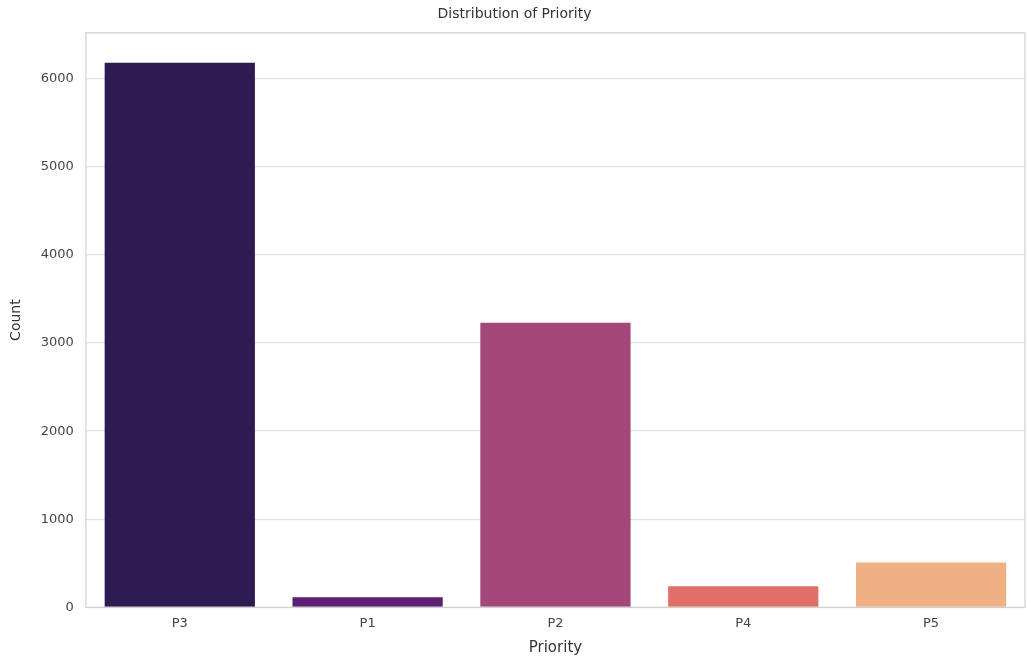 This screenshot has height=665, width=1027. I want to click on x-tick-label: P4, so click(743, 622).